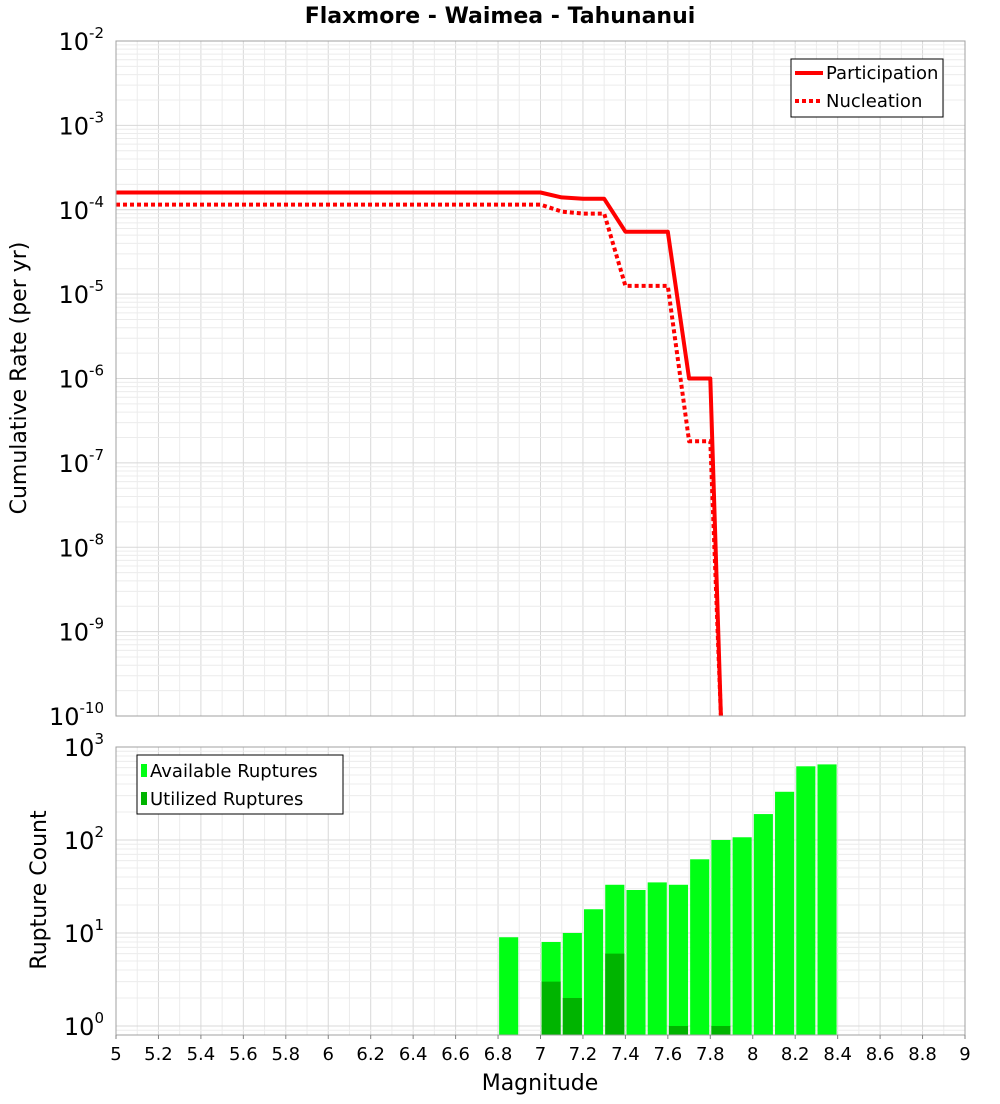 This screenshot has height=1104, width=1000. What do you see at coordinates (81, 631) in the screenshot?
I see `top-y-tick-label: 10⁻⁹` at bounding box center [81, 631].